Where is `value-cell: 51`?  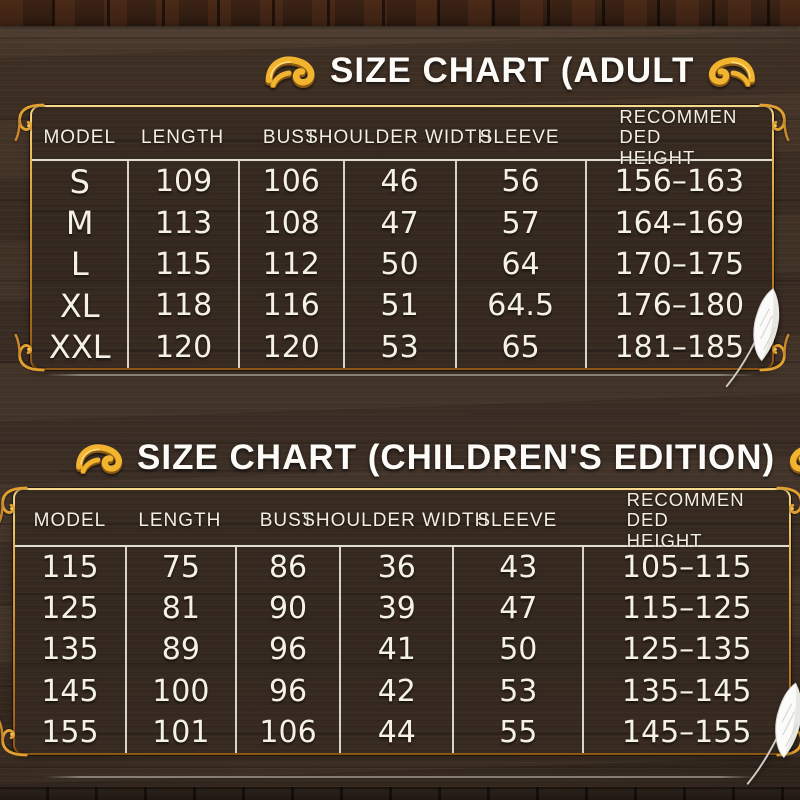
value-cell: 51 is located at coordinates (398, 306).